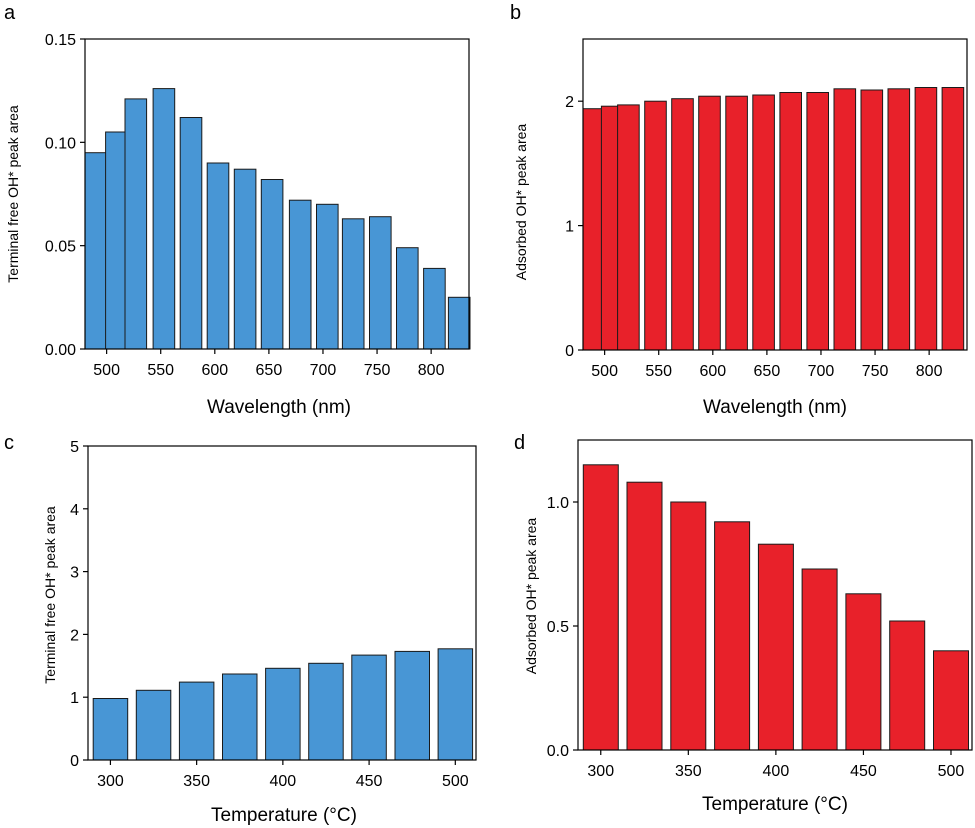 The height and width of the screenshot is (828, 975). I want to click on y-tick-label: 0.00, so click(60, 350).